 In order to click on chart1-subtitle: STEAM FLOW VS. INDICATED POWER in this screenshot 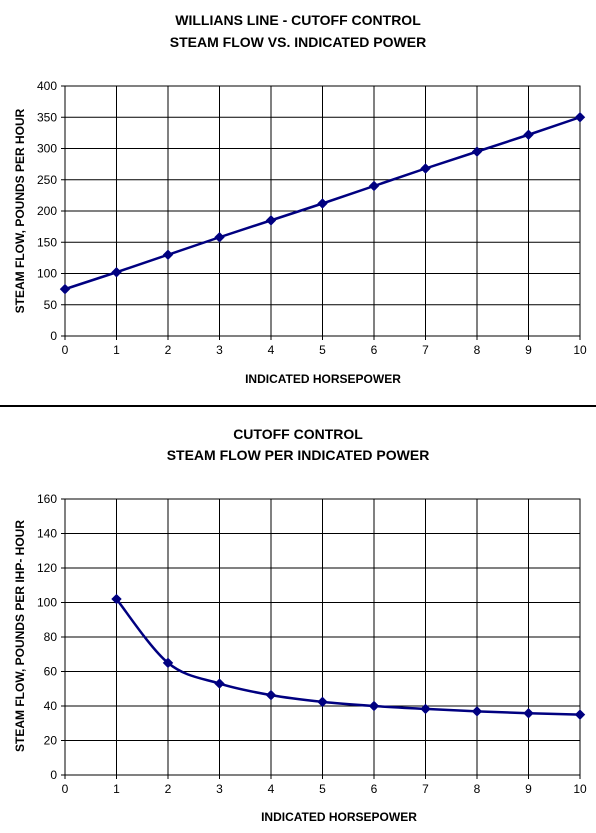, I will do `click(298, 42)`.